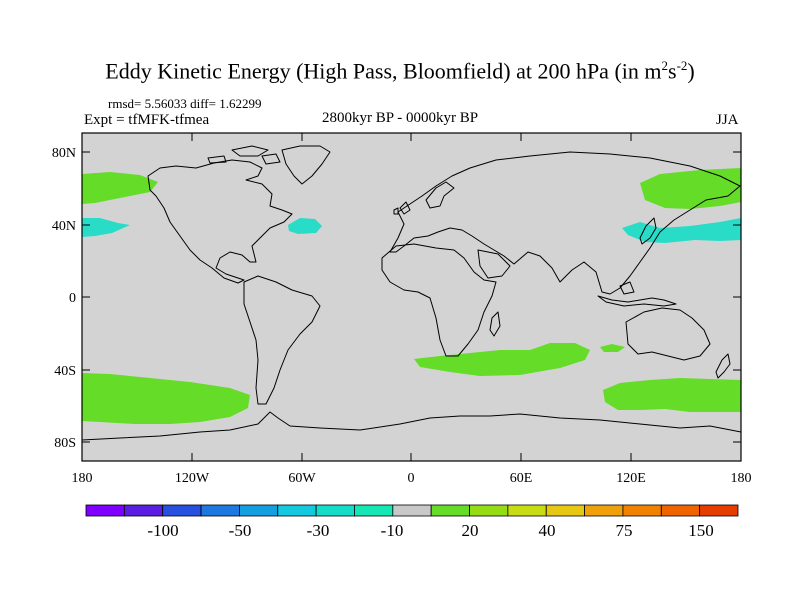 Image resolution: width=800 pixels, height=600 pixels. What do you see at coordinates (690, 188) in the screenshot?
I see `anomaly-positive-n-pacific-east` at bounding box center [690, 188].